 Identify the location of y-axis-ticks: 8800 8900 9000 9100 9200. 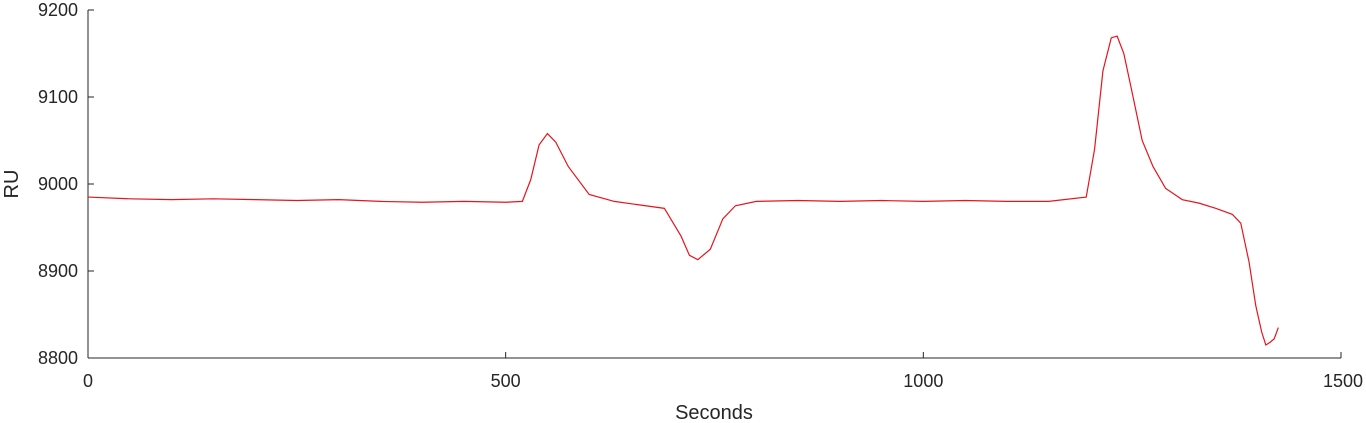
(66, 184).